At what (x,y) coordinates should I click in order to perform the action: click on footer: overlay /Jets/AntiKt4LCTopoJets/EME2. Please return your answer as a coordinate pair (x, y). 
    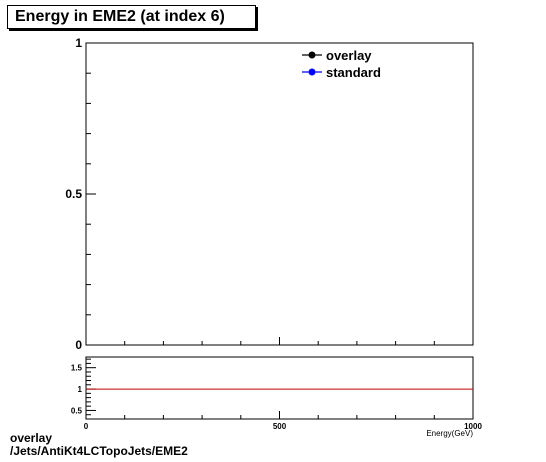
    Looking at the image, I should click on (99, 445).